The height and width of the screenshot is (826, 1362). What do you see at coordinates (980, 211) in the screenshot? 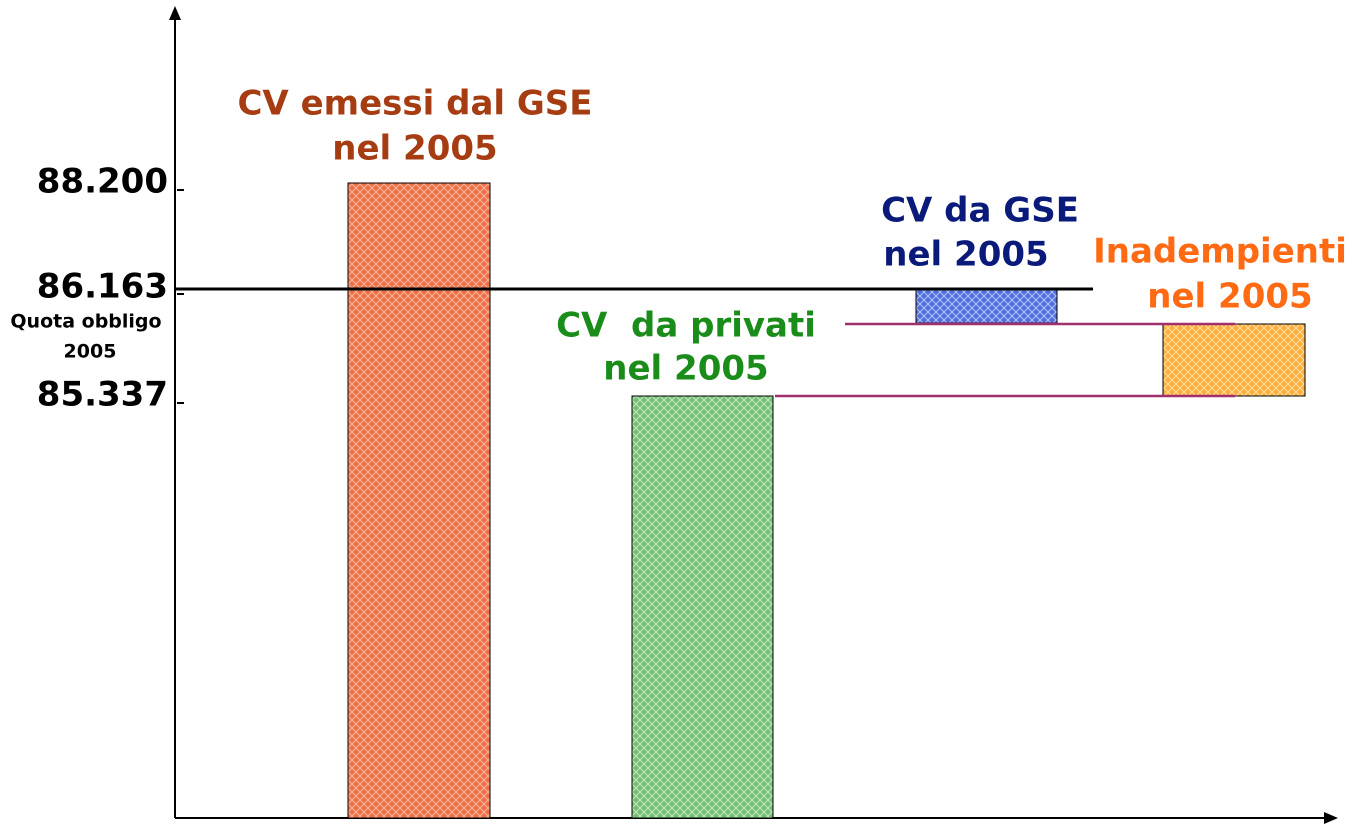
I see `bar-label: CV da GSE` at bounding box center [980, 211].